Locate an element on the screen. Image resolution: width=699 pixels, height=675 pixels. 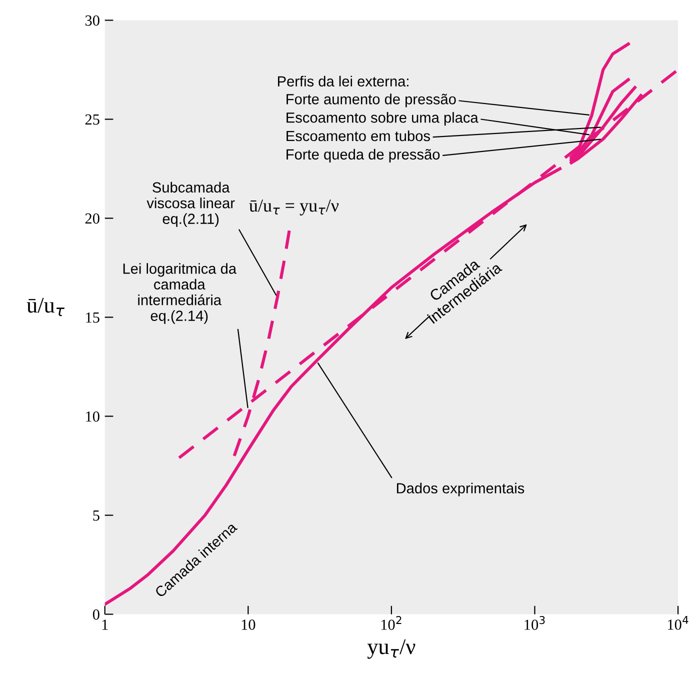
x-tick-label: 10 is located at coordinates (249, 625).